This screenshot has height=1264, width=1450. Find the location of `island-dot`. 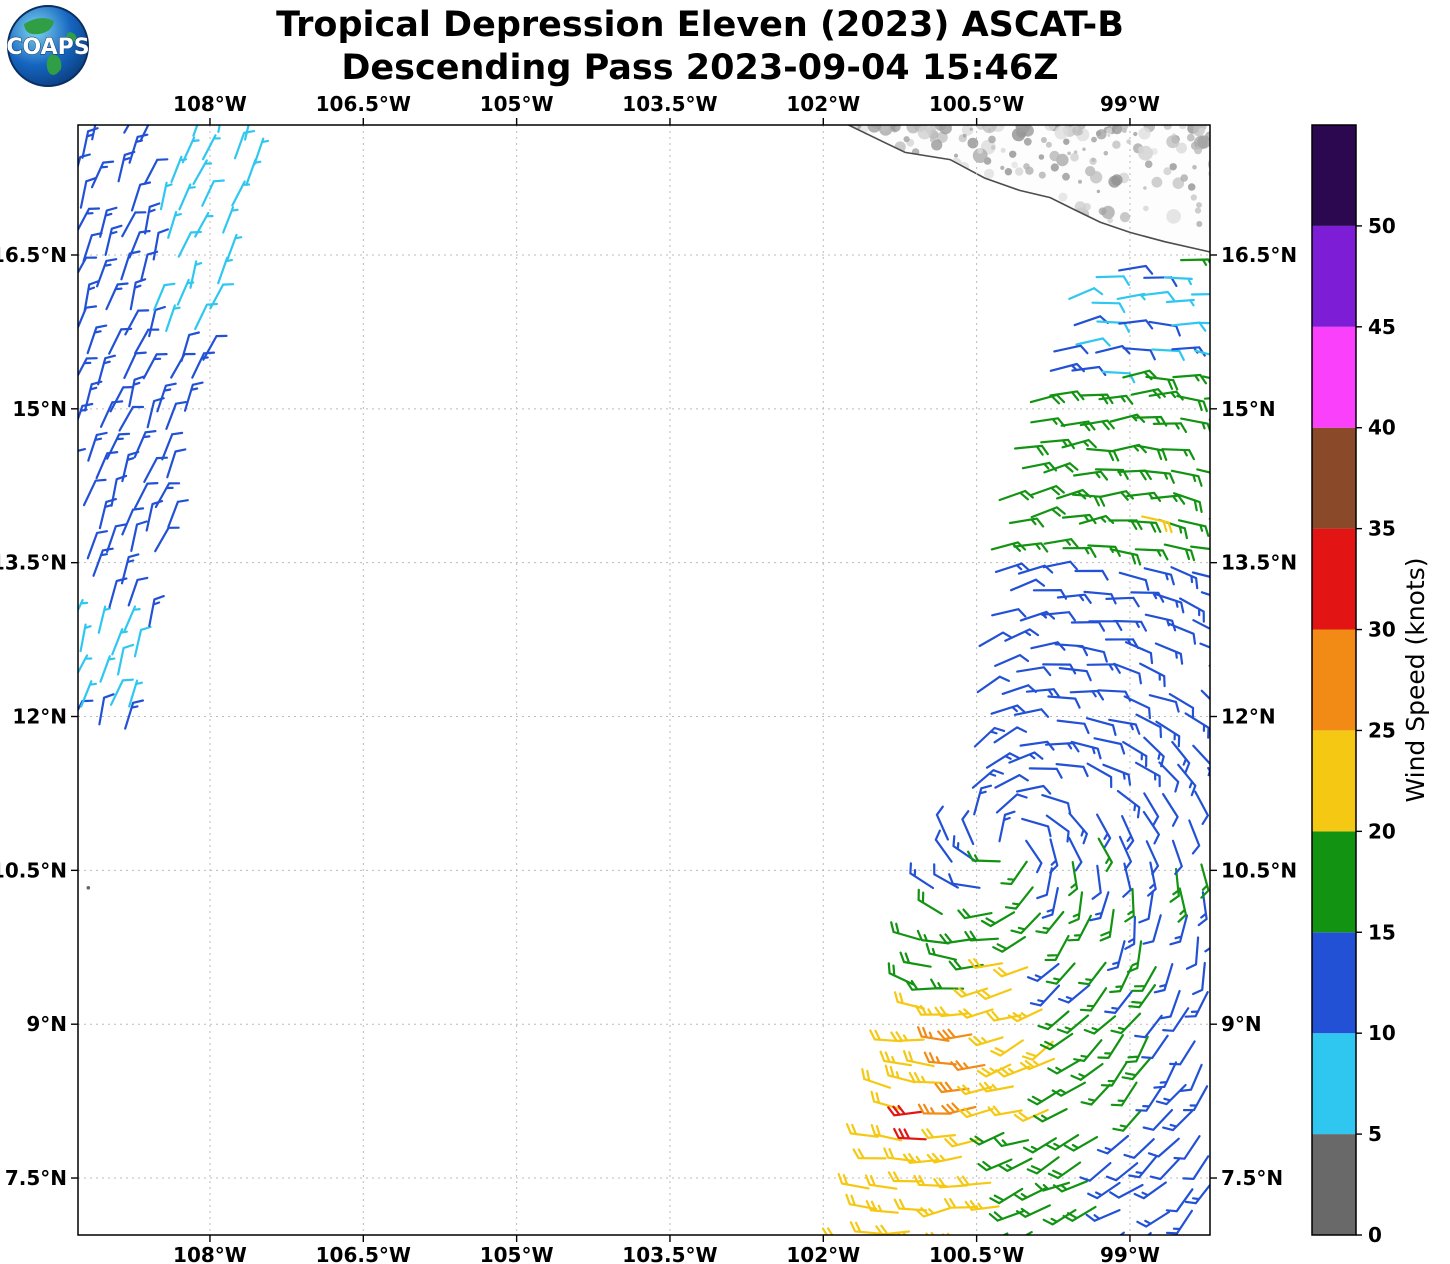

island-dot is located at coordinates (88, 888).